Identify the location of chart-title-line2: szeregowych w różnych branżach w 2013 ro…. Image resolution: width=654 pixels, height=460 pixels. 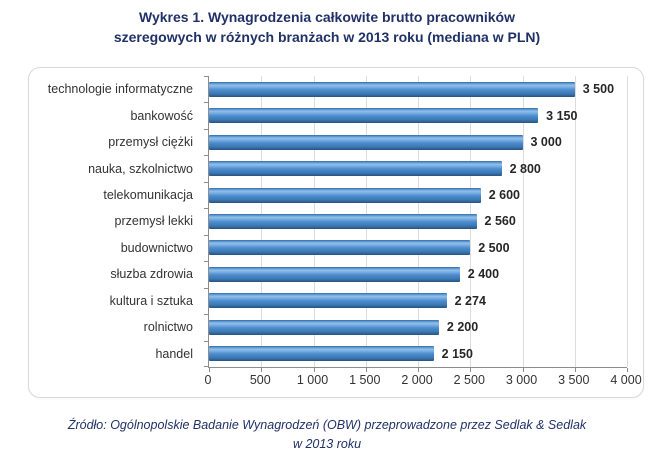
(327, 37).